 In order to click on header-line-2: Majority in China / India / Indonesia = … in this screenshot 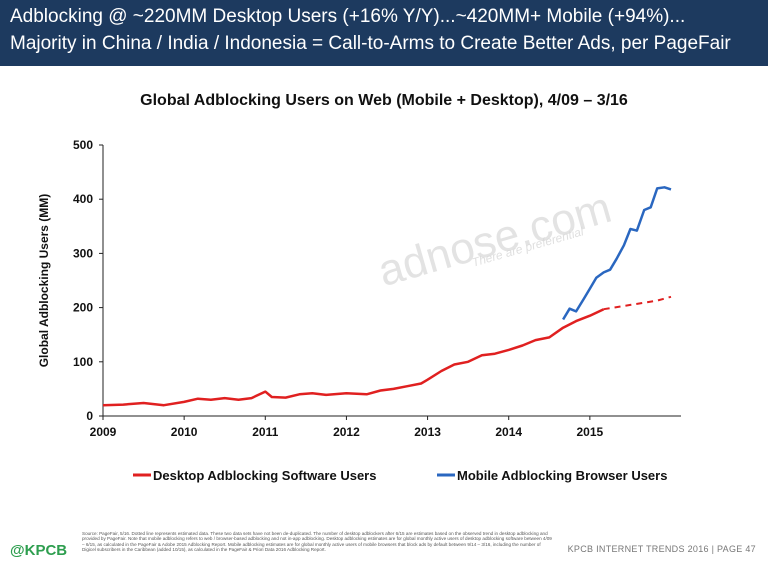, I will do `click(370, 43)`.